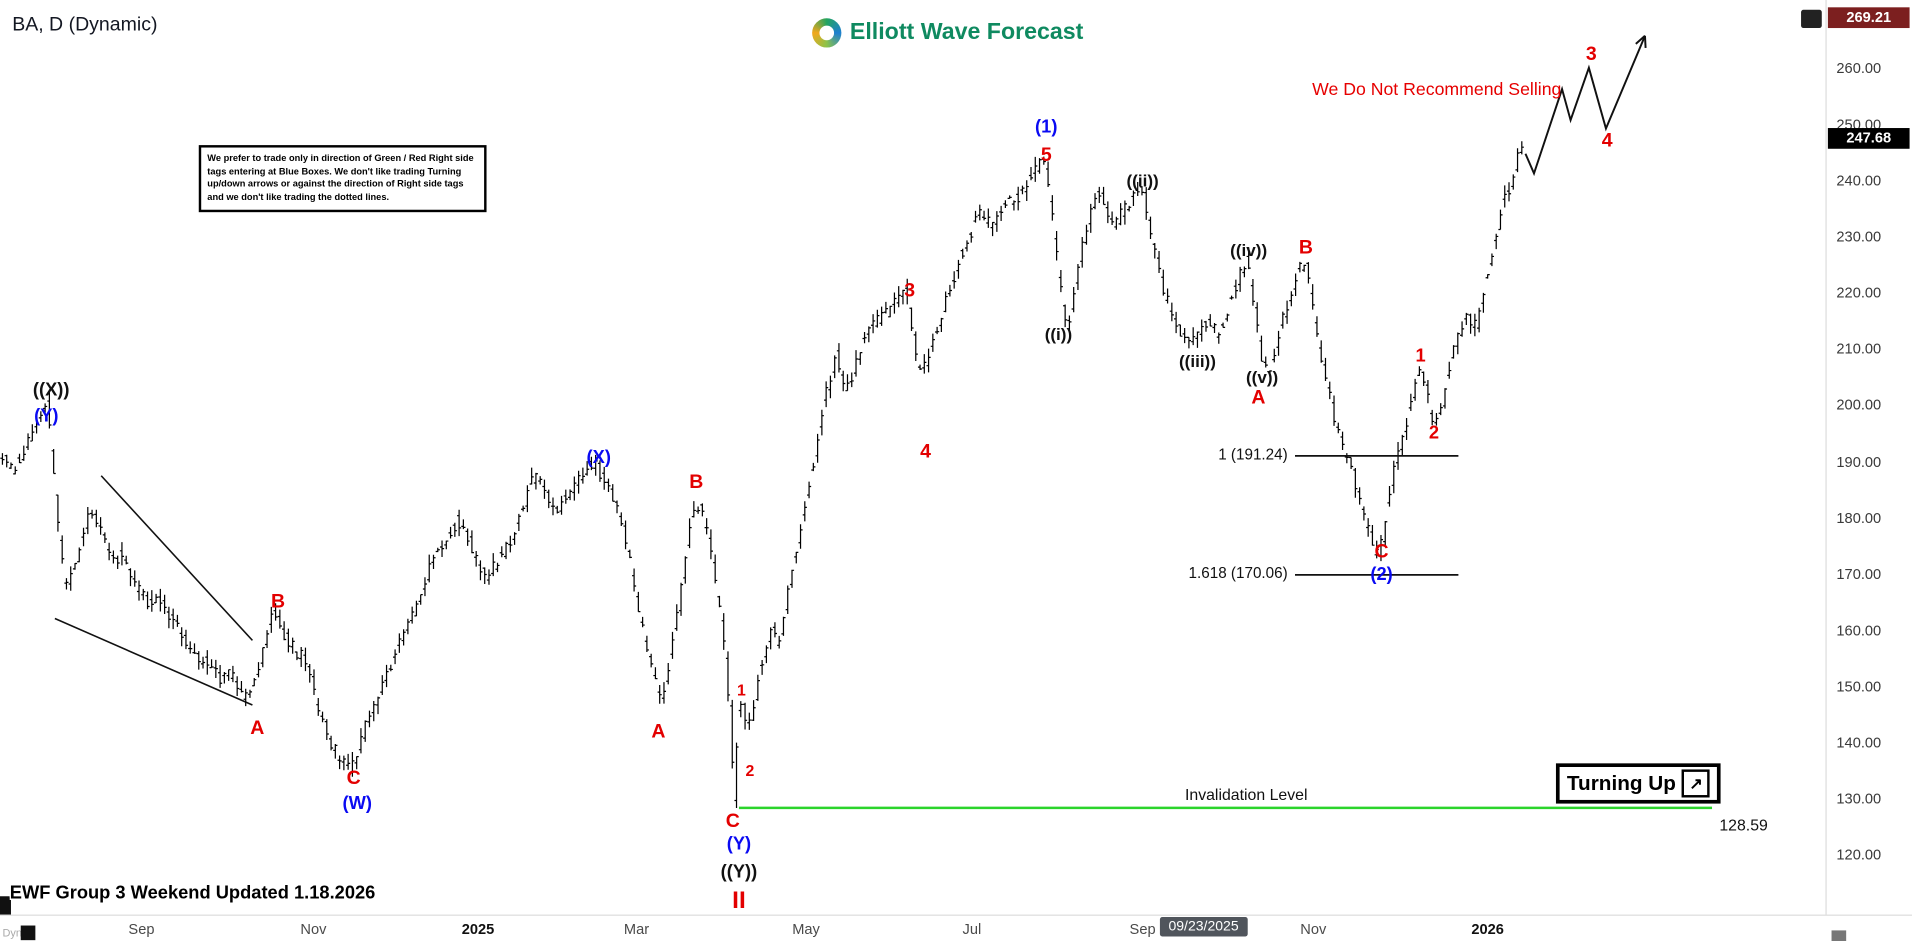 The height and width of the screenshot is (941, 1912). What do you see at coordinates (1859, 855) in the screenshot?
I see `price-tick: 120.00` at bounding box center [1859, 855].